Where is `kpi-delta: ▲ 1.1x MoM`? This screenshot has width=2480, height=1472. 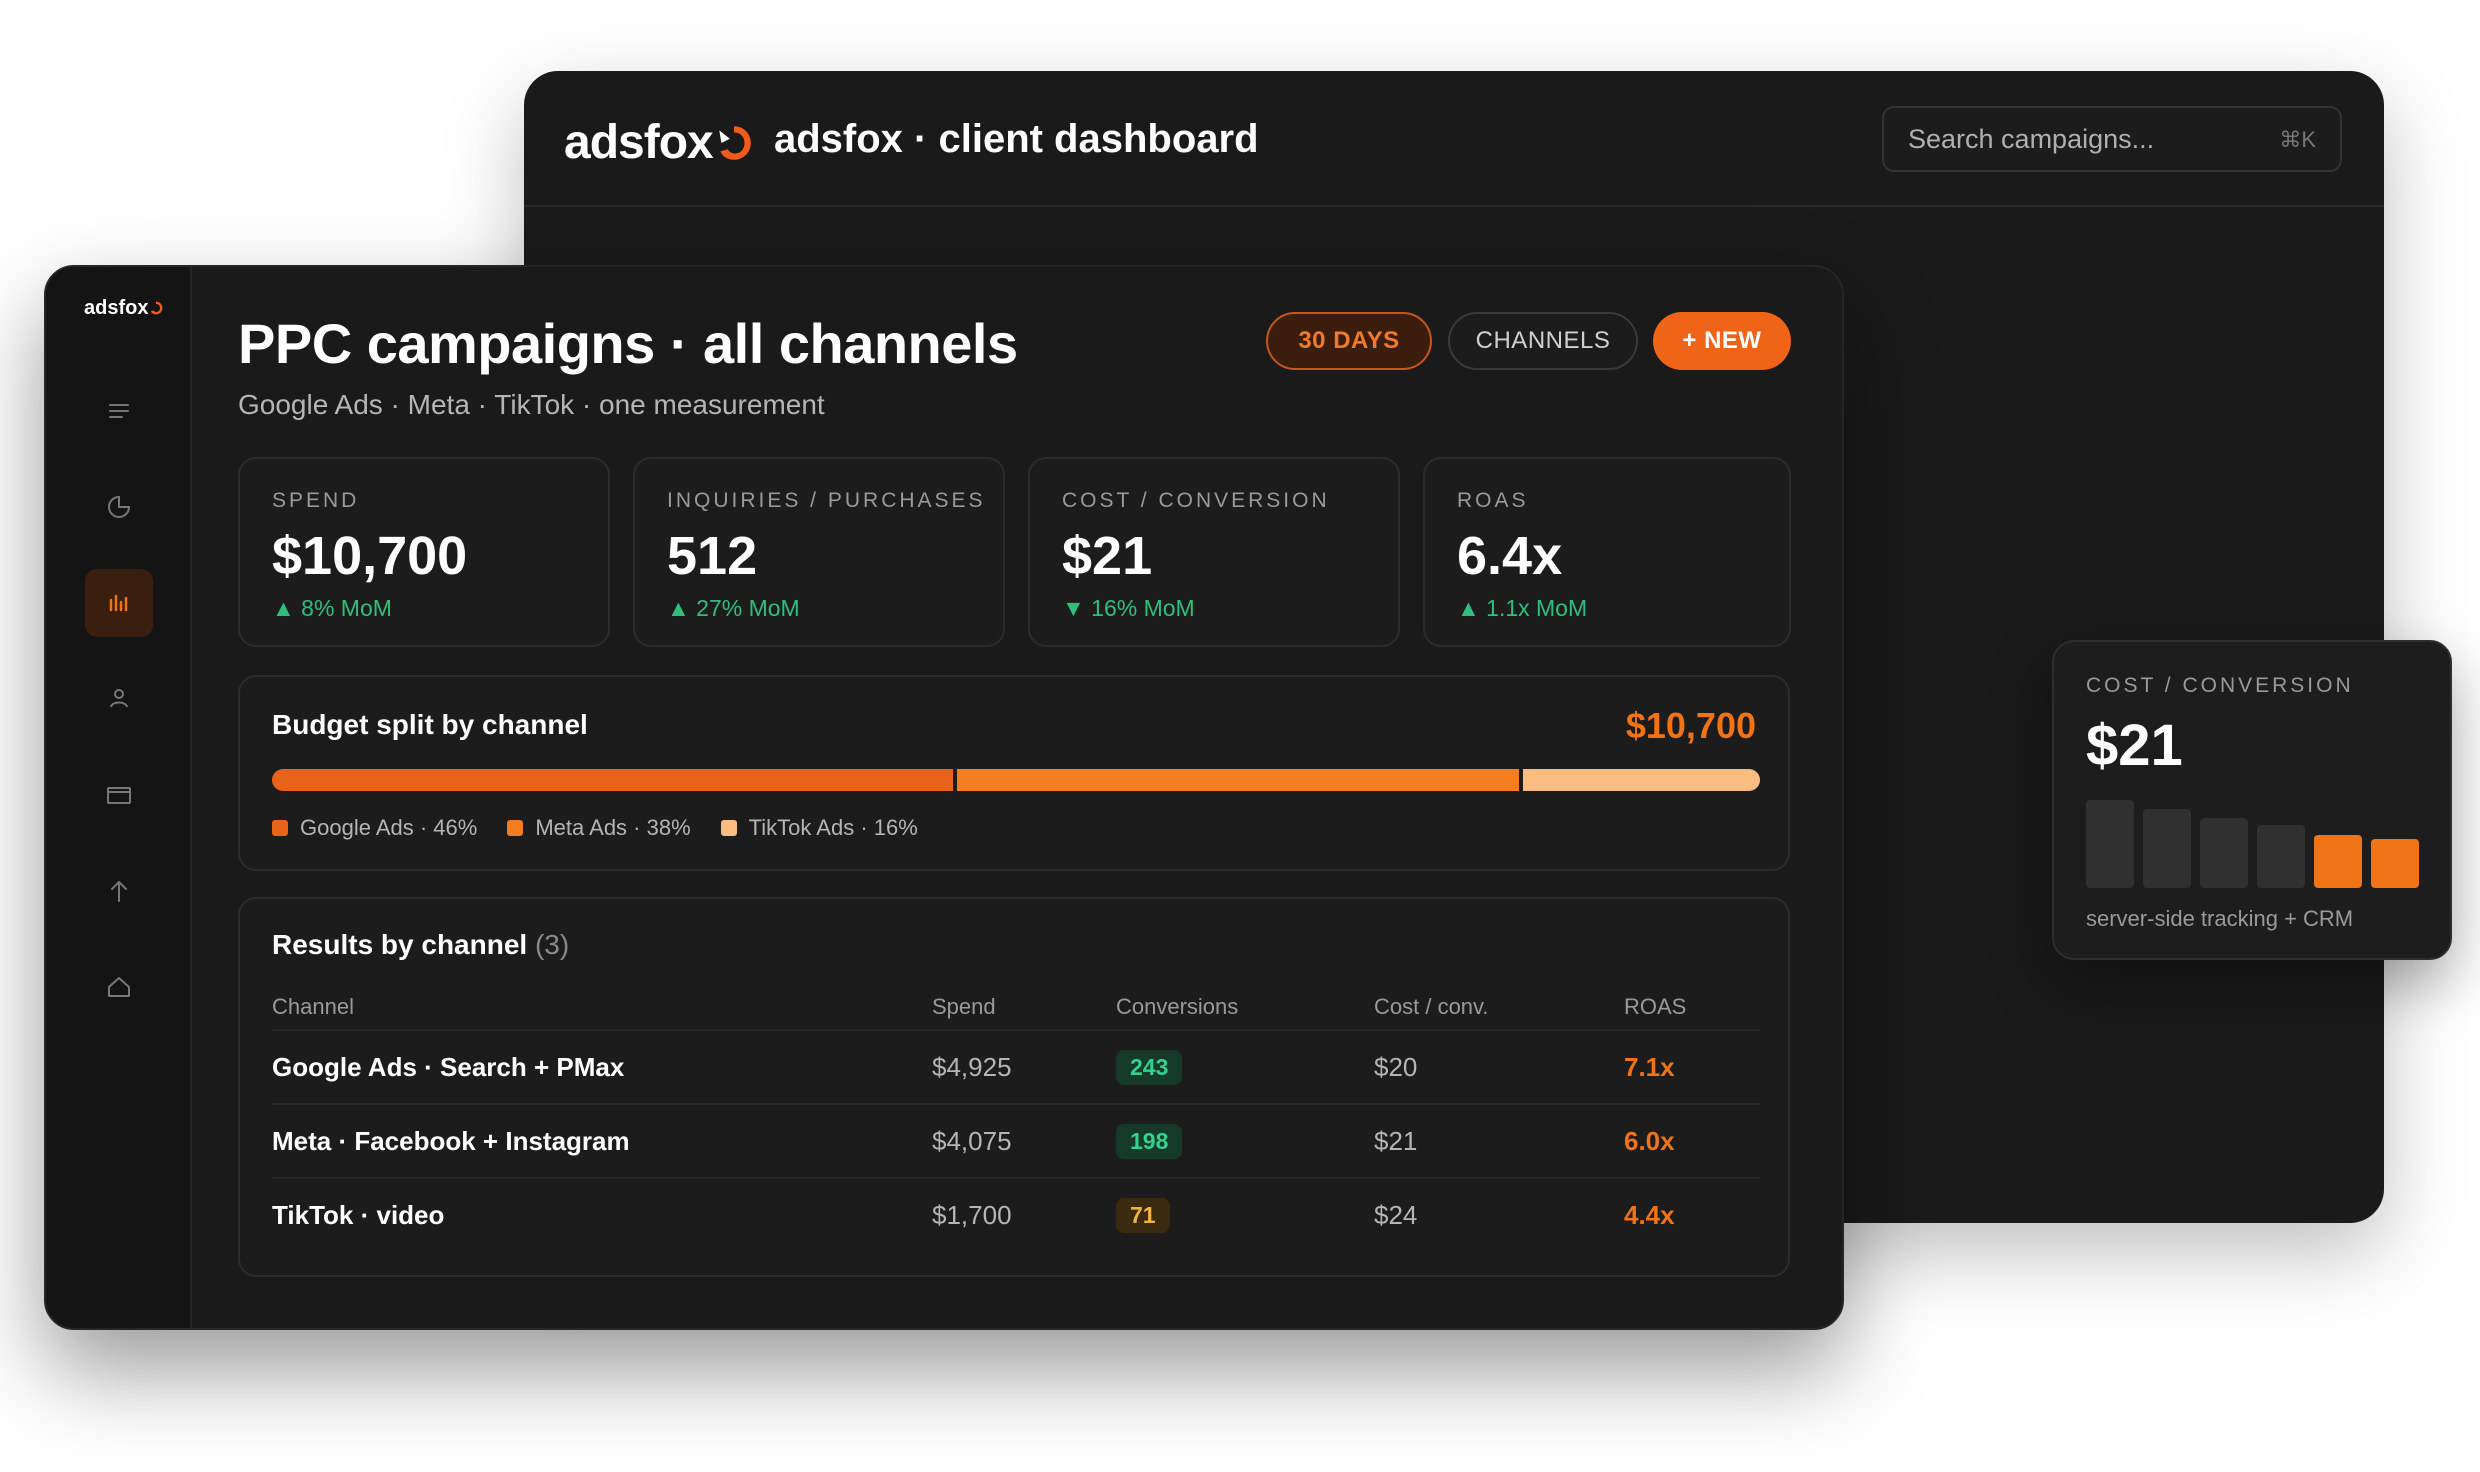 kpi-delta: ▲ 1.1x MoM is located at coordinates (1522, 608).